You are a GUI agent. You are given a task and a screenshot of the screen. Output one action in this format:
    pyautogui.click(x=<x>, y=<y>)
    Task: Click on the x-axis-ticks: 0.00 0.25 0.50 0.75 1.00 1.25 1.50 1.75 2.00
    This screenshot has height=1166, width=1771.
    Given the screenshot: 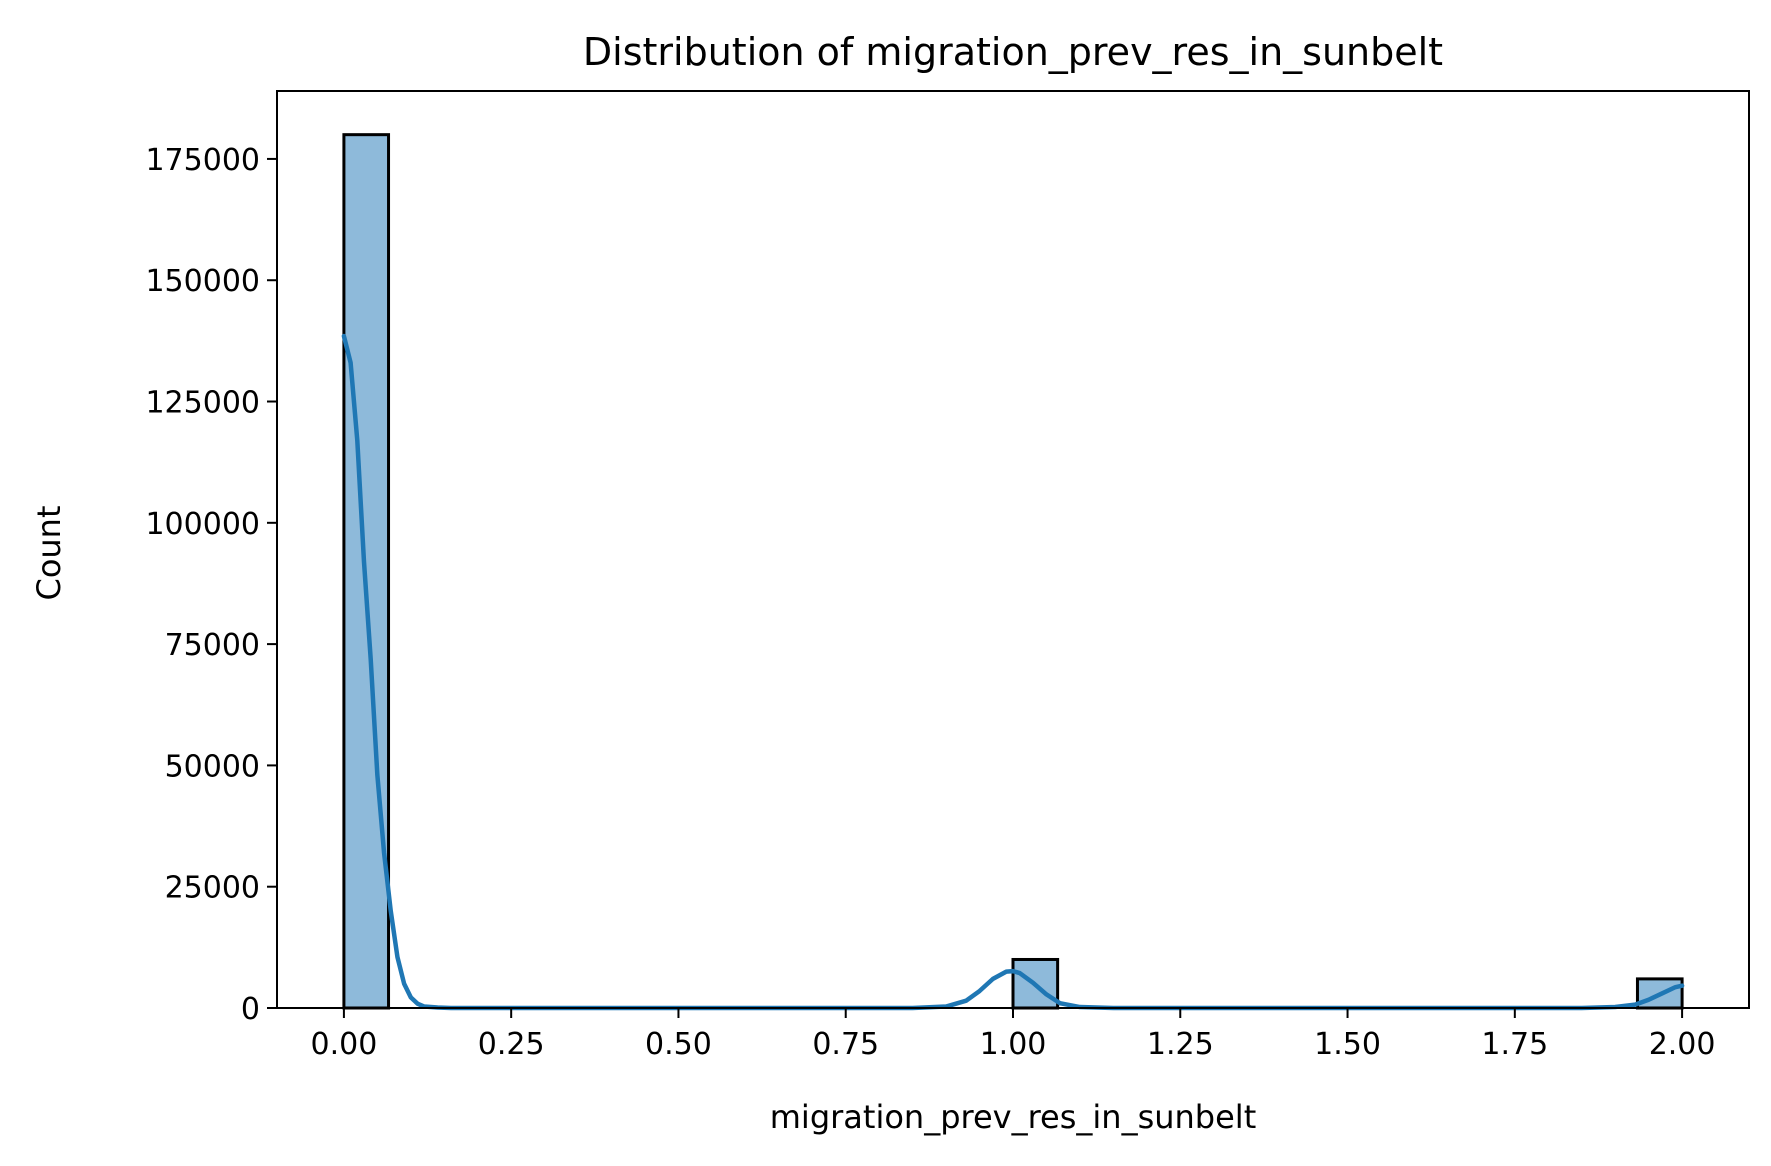 What is the action you would take?
    pyautogui.click(x=1013, y=1035)
    